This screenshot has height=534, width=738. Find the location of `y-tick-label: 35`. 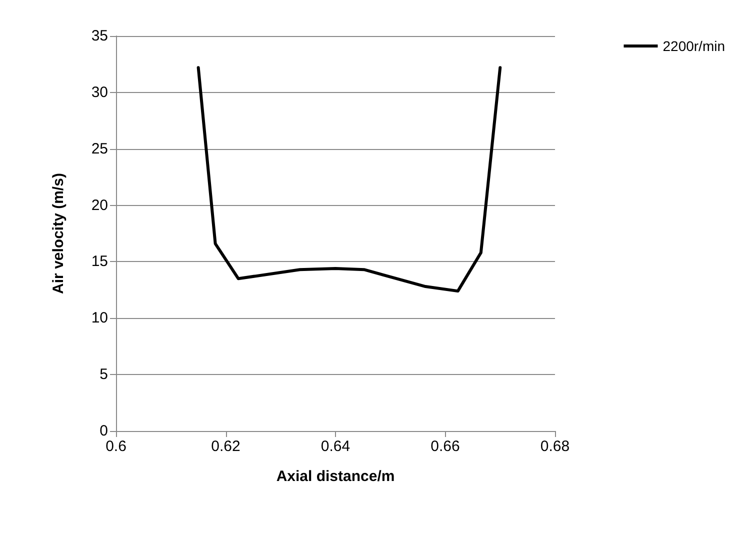

y-tick-label: 35 is located at coordinates (99, 36).